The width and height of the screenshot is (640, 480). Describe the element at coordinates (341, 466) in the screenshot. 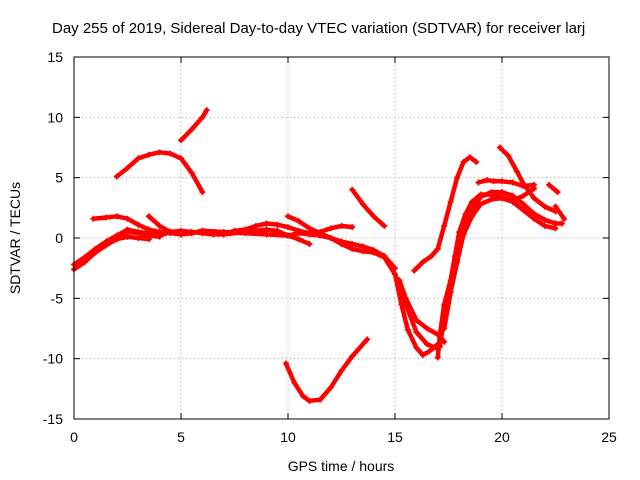

I see `x-axis-label: GPS time / hours` at that location.